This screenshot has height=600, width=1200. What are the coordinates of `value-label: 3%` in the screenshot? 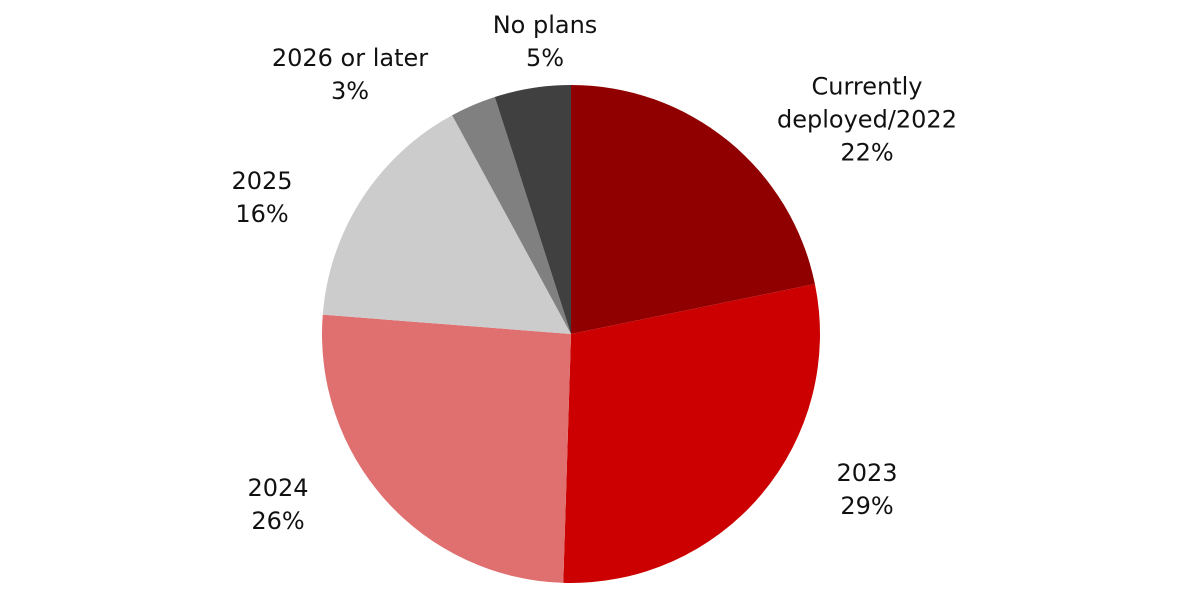 It's located at (350, 91).